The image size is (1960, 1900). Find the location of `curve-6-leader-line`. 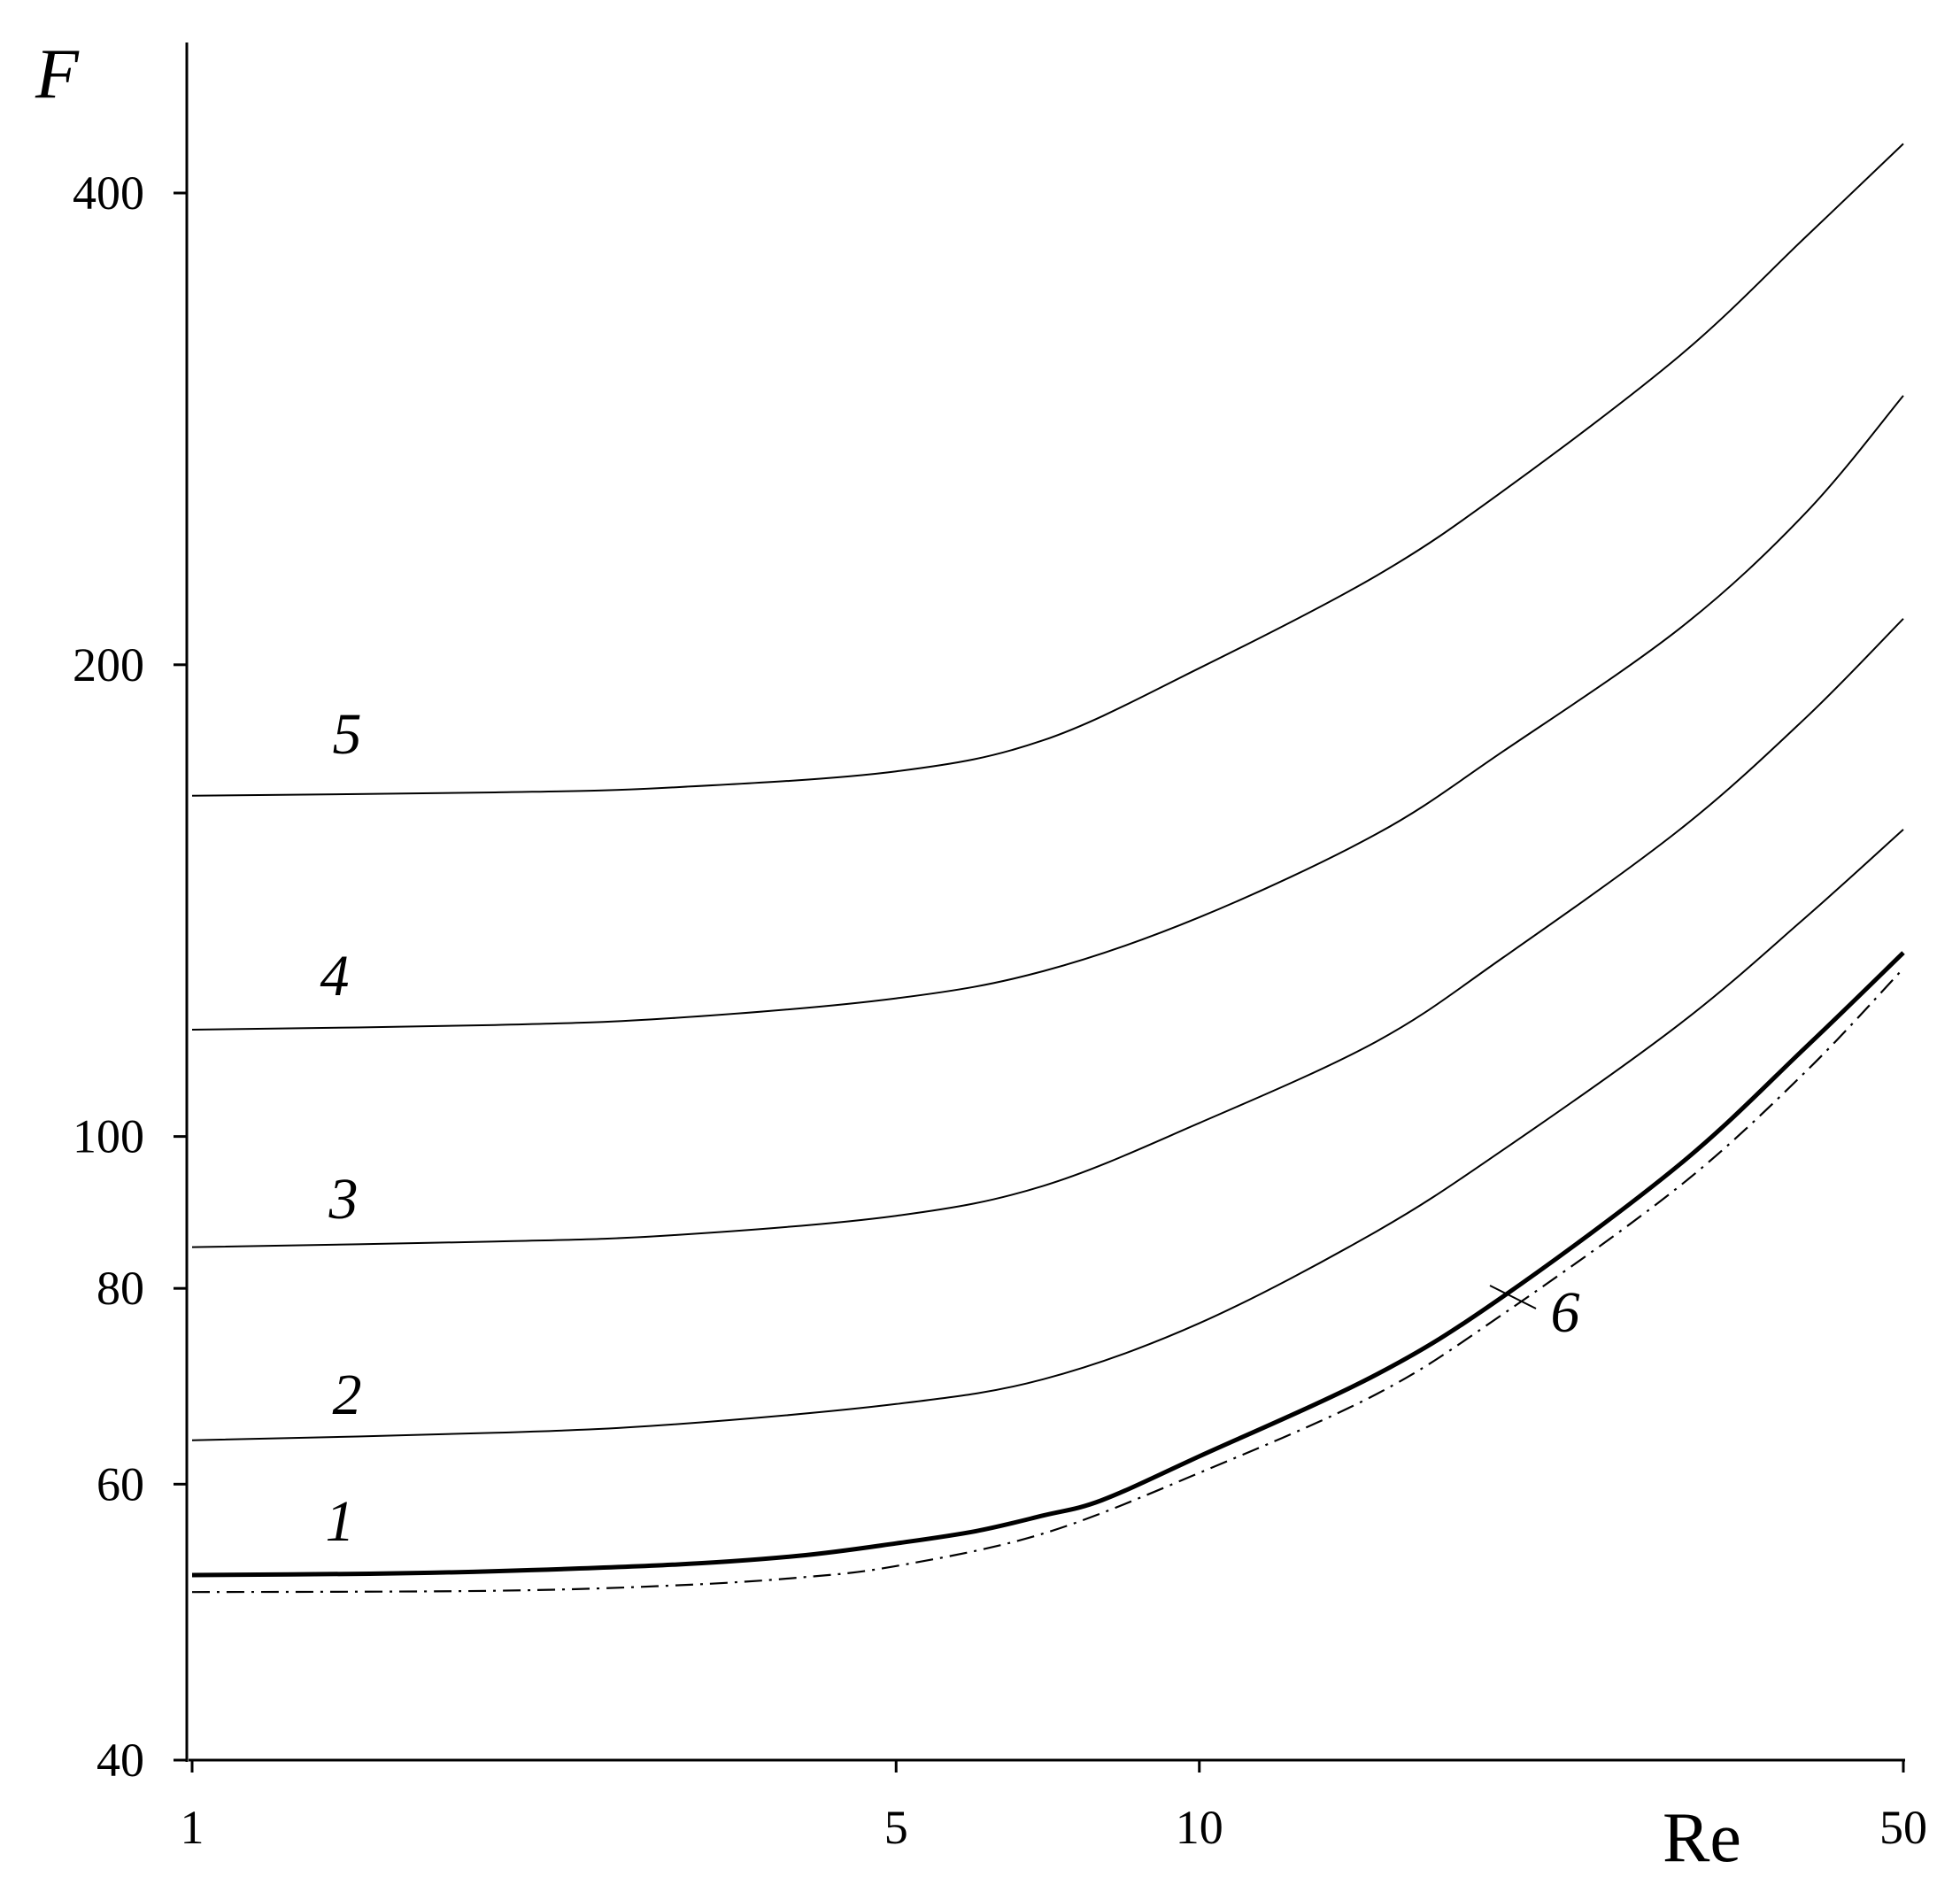

curve-6-leader-line is located at coordinates (1513, 1297).